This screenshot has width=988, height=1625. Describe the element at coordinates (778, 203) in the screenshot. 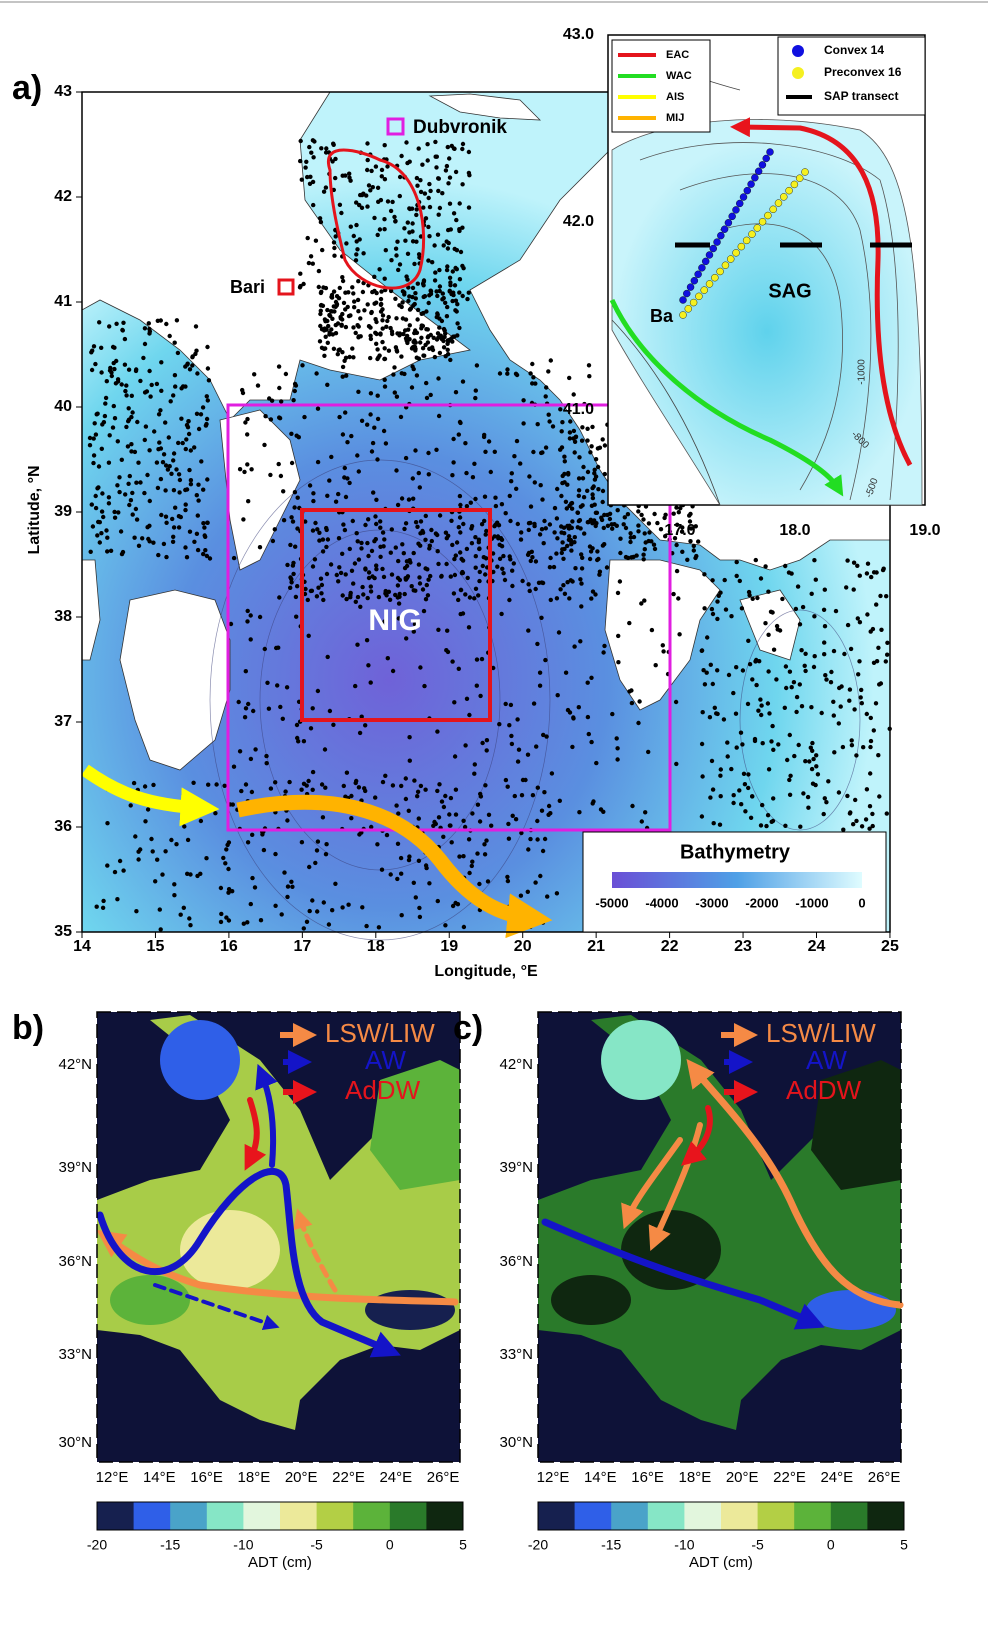

I see `preconvex-dot` at that location.